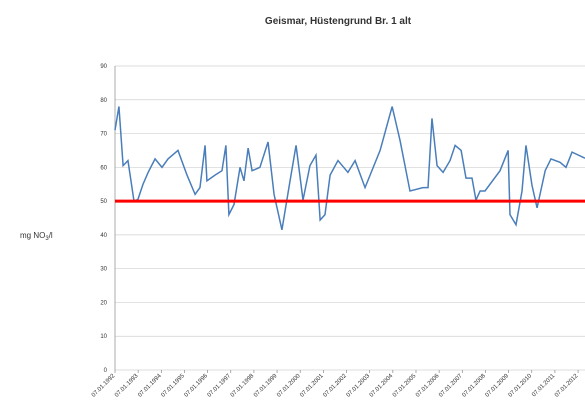 Image resolution: width=585 pixels, height=411 pixels. Describe the element at coordinates (47, 239) in the screenshot. I see `y-label-sub: 3` at that location.